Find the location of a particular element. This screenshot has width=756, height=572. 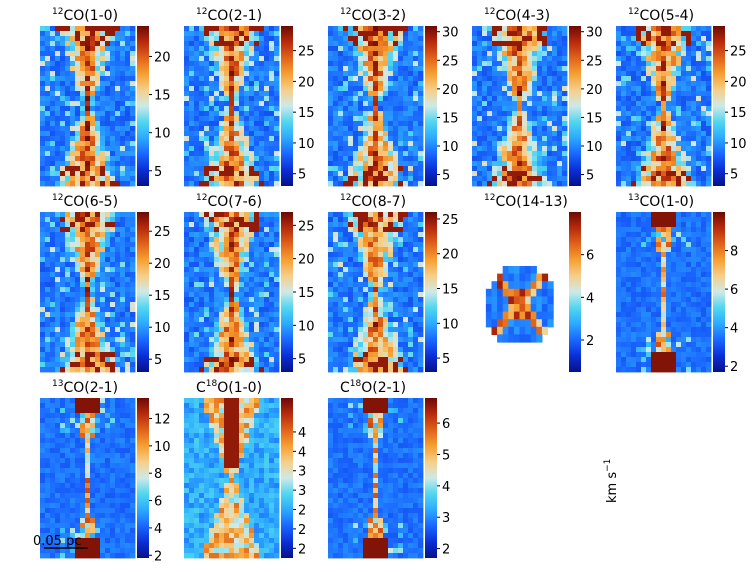

panel-title-prefix: C is located at coordinates (201, 388).